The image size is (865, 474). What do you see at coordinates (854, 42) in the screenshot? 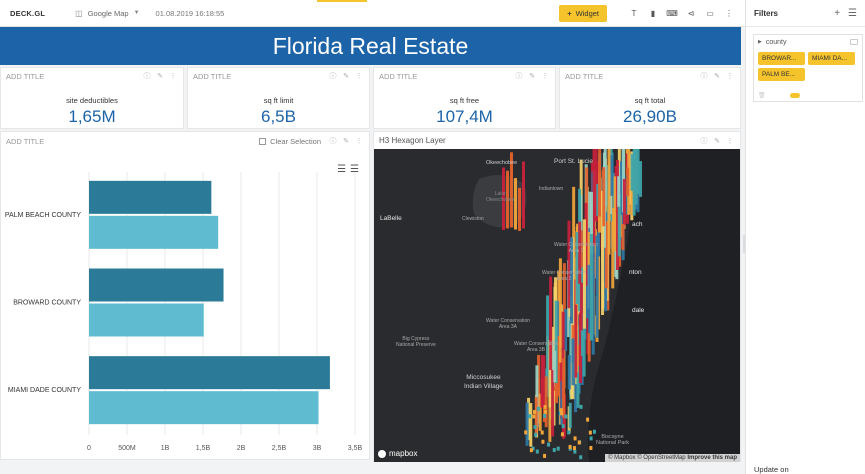
I see `filter-remove-icon` at bounding box center [854, 42].